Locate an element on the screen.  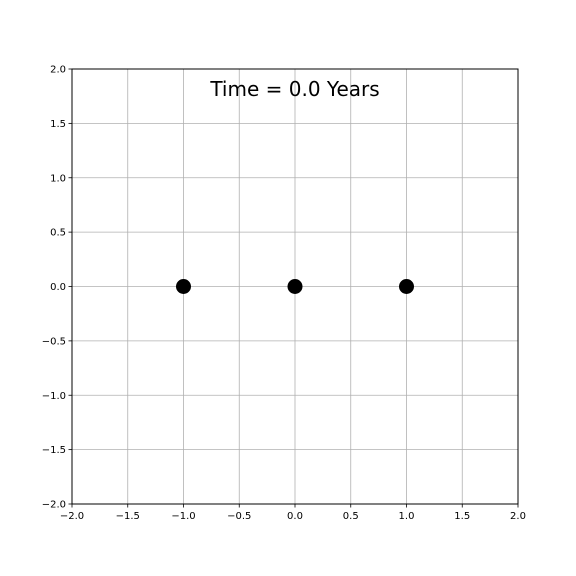
y-tick-label-6: 1.0 is located at coordinates (58, 178).